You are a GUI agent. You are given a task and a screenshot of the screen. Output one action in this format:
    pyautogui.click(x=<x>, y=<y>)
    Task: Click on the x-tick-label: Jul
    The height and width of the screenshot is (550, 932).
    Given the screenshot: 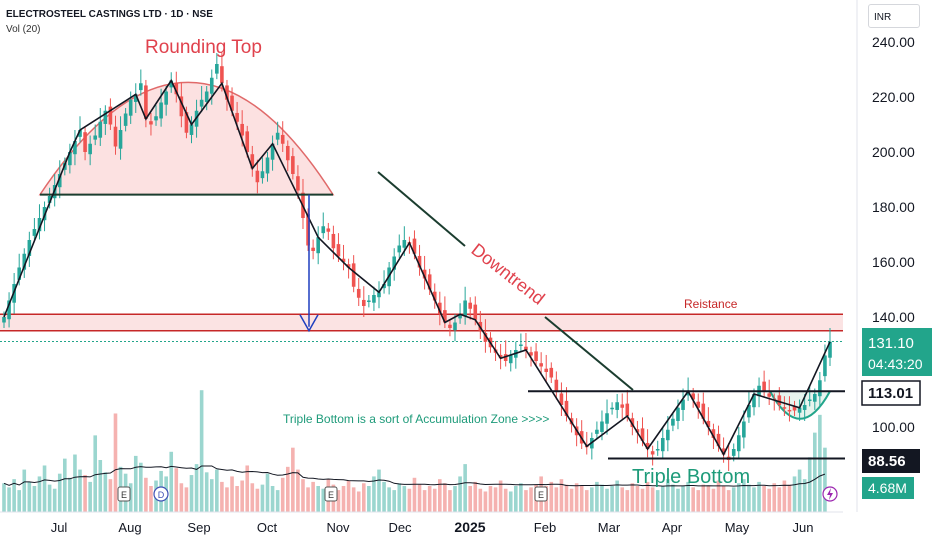 What is the action you would take?
    pyautogui.click(x=59, y=527)
    